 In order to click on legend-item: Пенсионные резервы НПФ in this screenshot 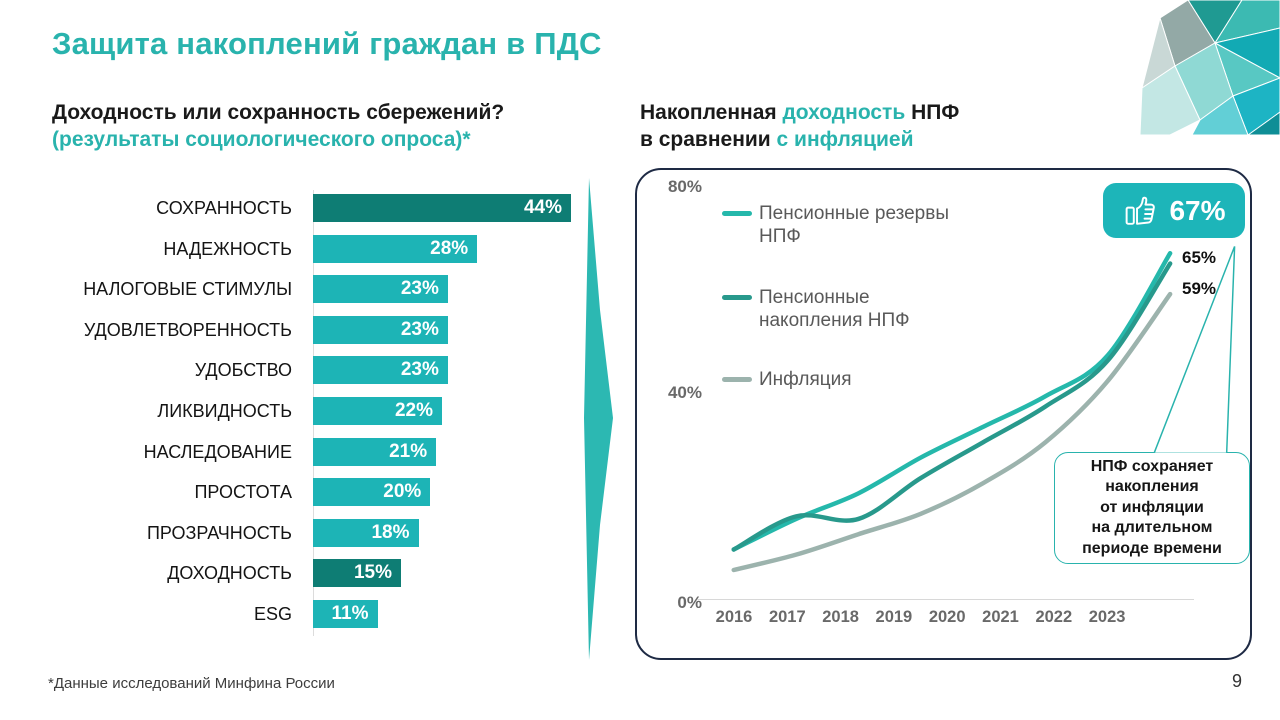, I will do `click(838, 225)`.